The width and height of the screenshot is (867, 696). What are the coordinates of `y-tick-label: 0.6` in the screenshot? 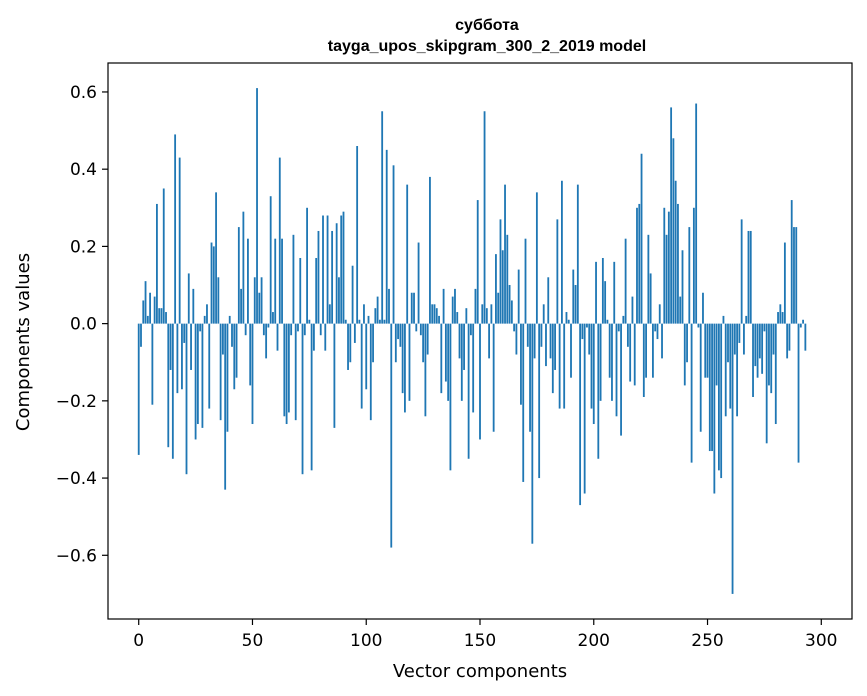 It's located at (83, 93).